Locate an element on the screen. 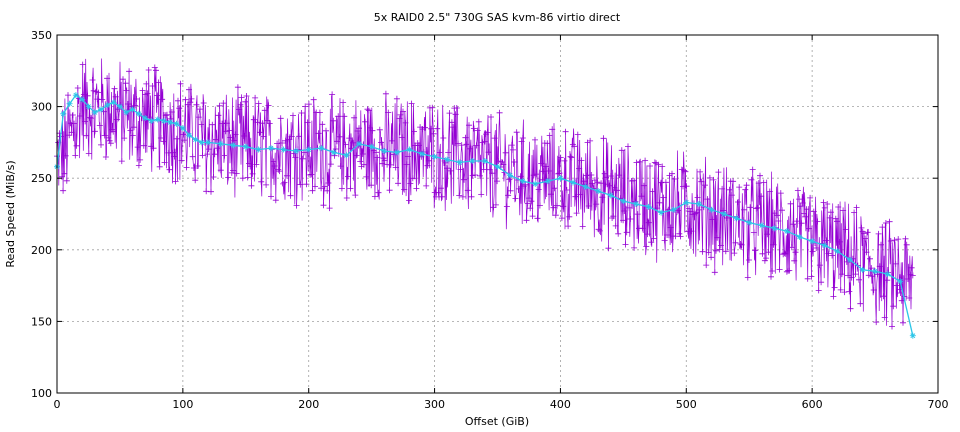 This screenshot has height=432, width=960. x-tick-label: 100 is located at coordinates (182, 404).